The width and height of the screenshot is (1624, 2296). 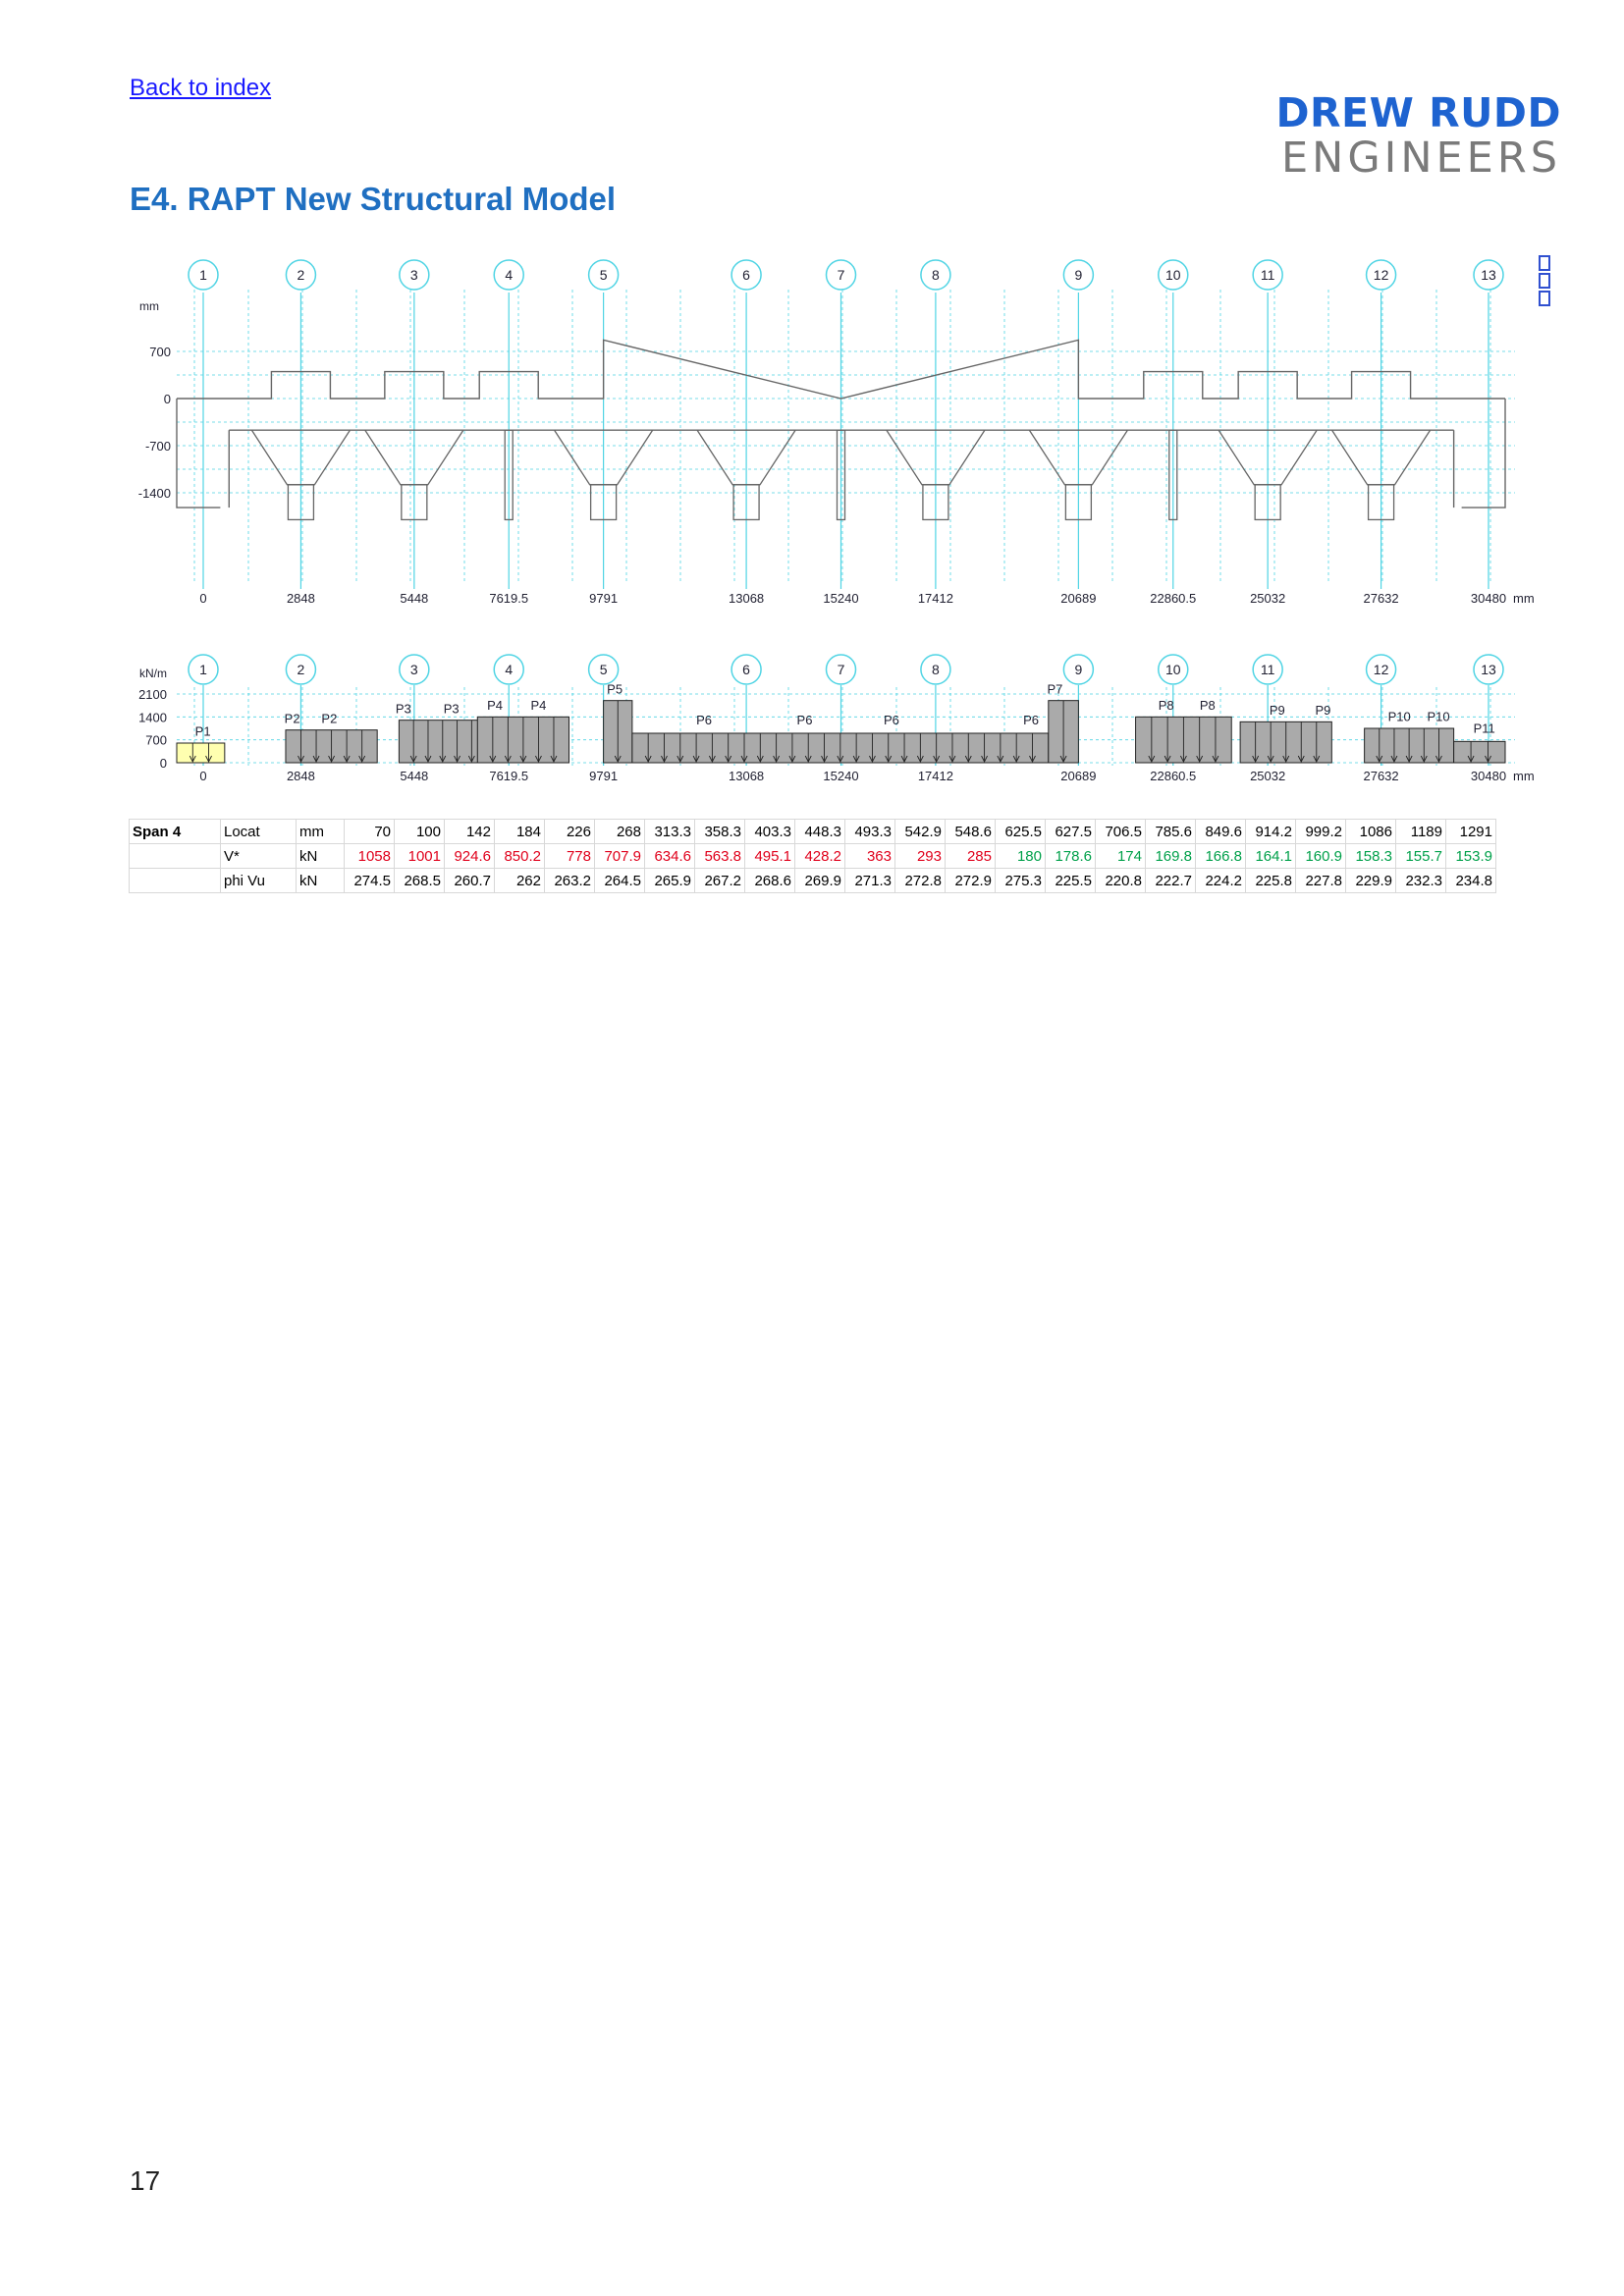 I want to click on row-label-cell: phi Vu, so click(x=258, y=880).